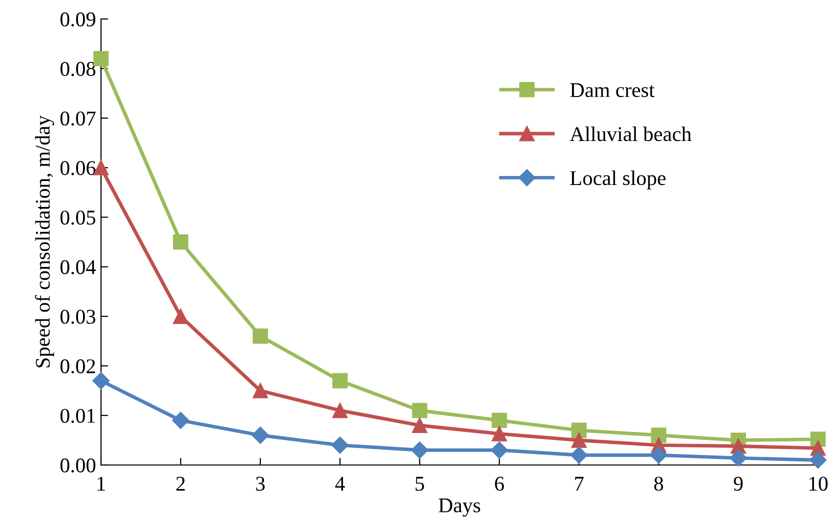 This screenshot has height=529, width=829. Describe the element at coordinates (78, 217) in the screenshot. I see `y-tick-label: 0.05` at that location.